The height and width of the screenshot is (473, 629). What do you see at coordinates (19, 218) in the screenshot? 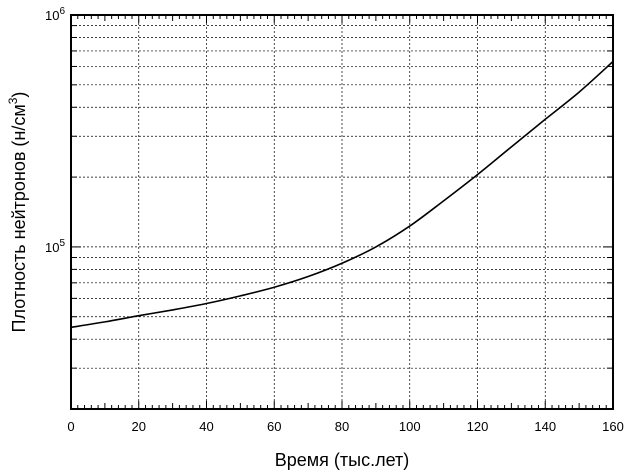
I see `y-axis-title-main: Плотность нейтронов (н/см` at bounding box center [19, 218].